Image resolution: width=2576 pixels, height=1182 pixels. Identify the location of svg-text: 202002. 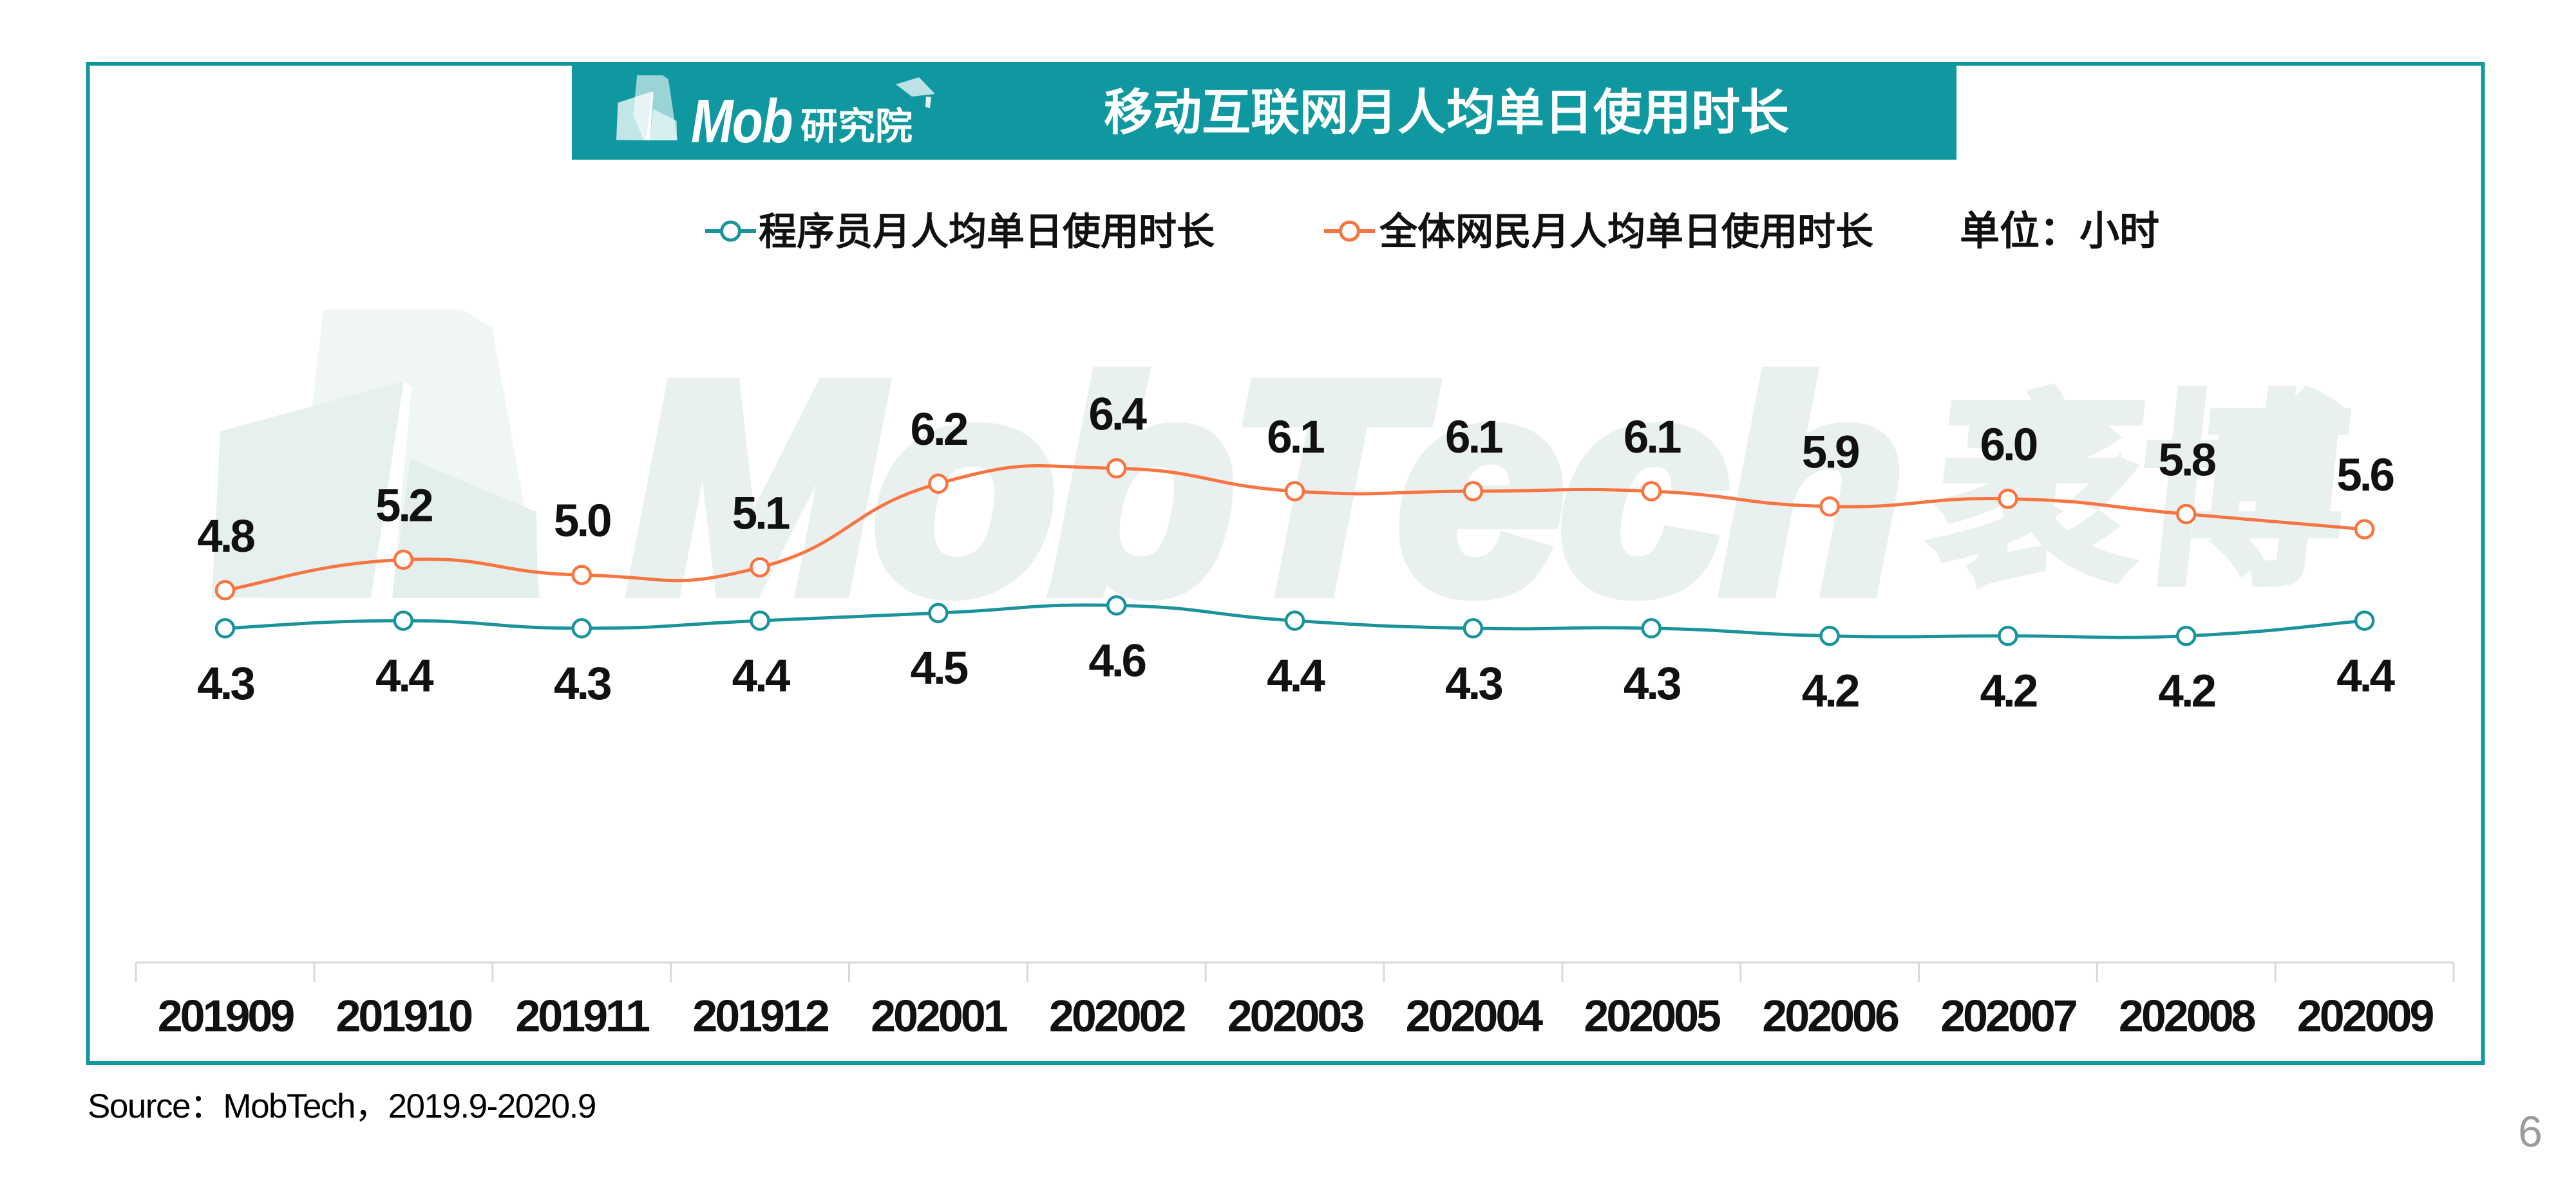
(1117, 1016).